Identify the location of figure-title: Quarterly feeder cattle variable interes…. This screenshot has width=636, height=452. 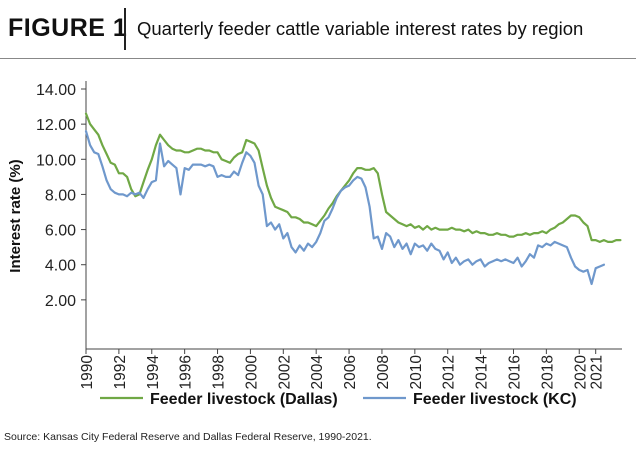
(360, 28).